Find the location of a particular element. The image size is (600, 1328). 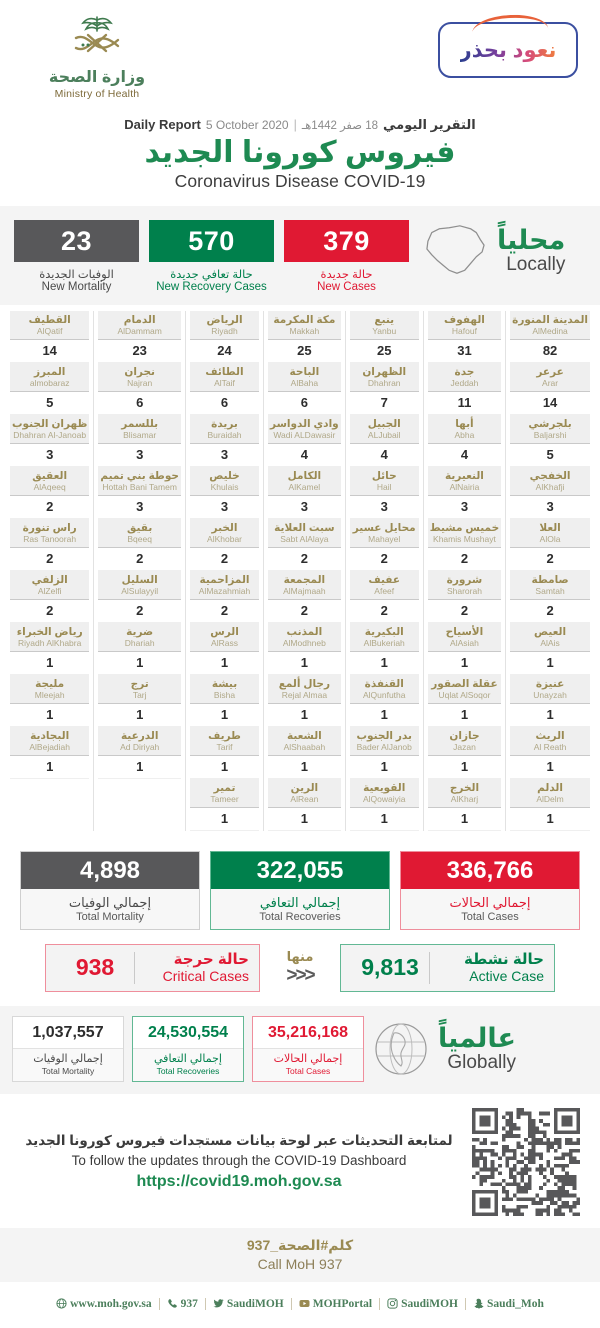

city-name-ar: تمير is located at coordinates (224, 788).